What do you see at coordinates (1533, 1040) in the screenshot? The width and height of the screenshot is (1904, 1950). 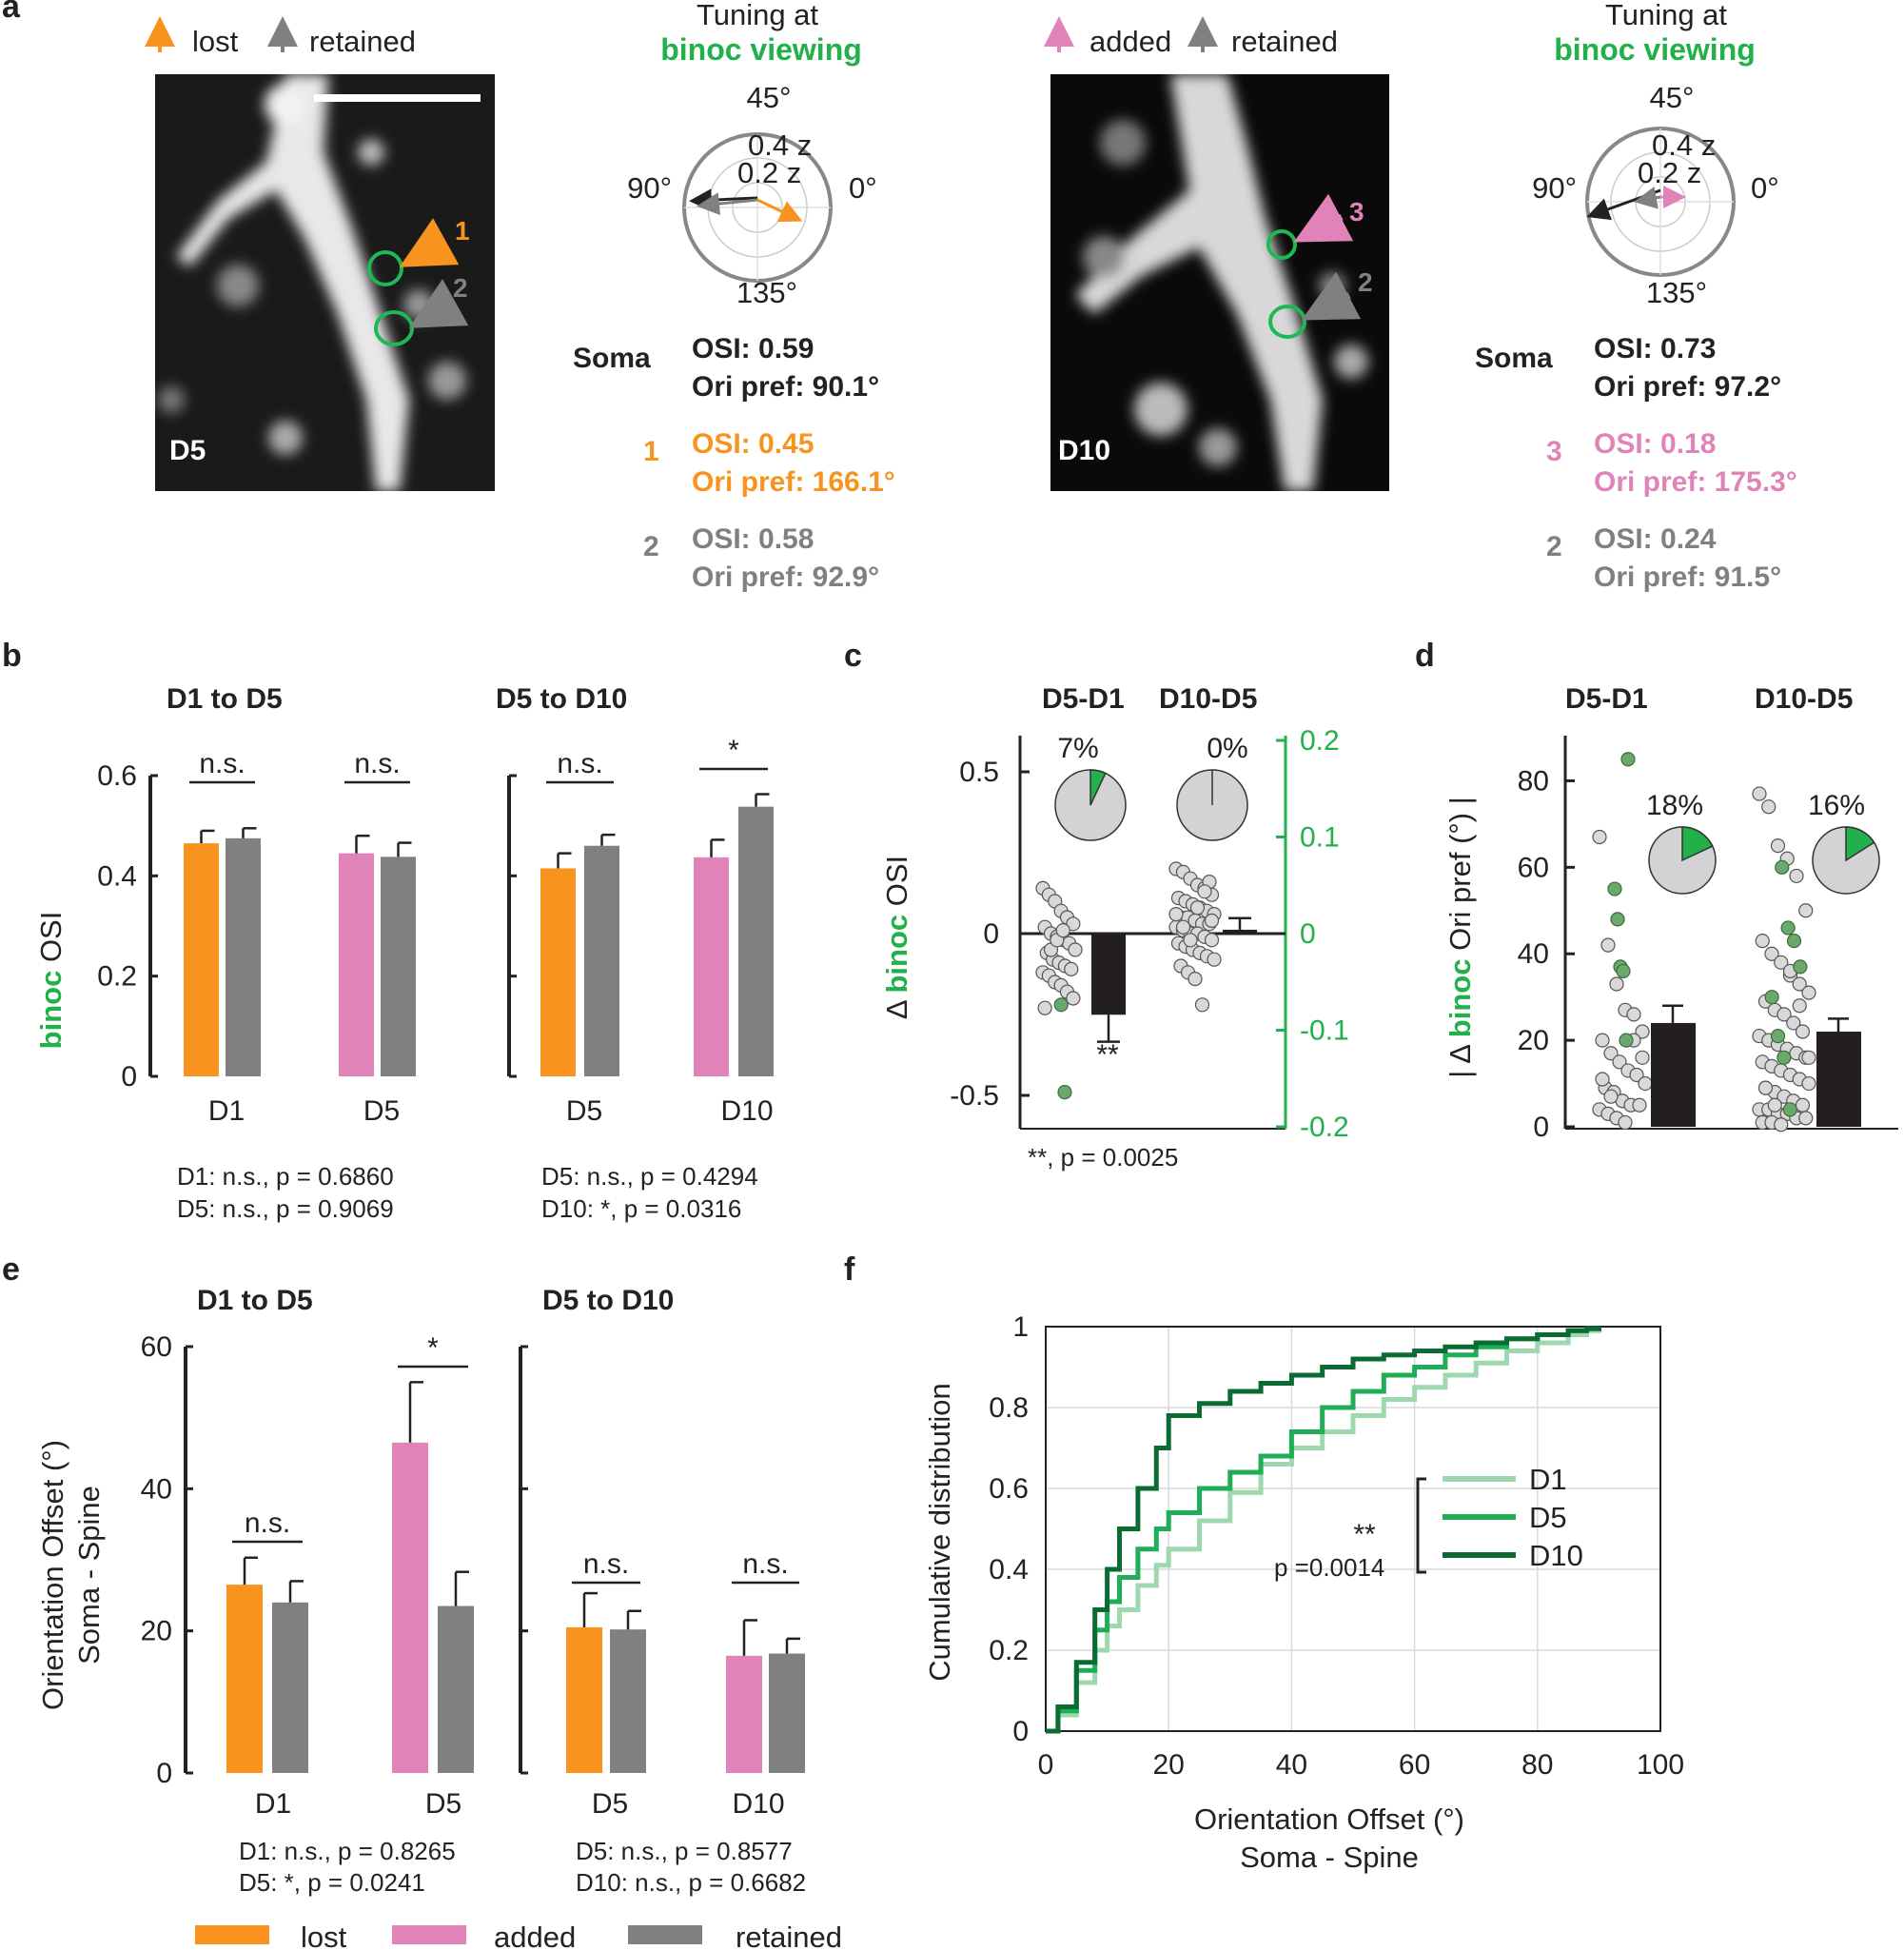 I see `d-tick-label: 20` at bounding box center [1533, 1040].